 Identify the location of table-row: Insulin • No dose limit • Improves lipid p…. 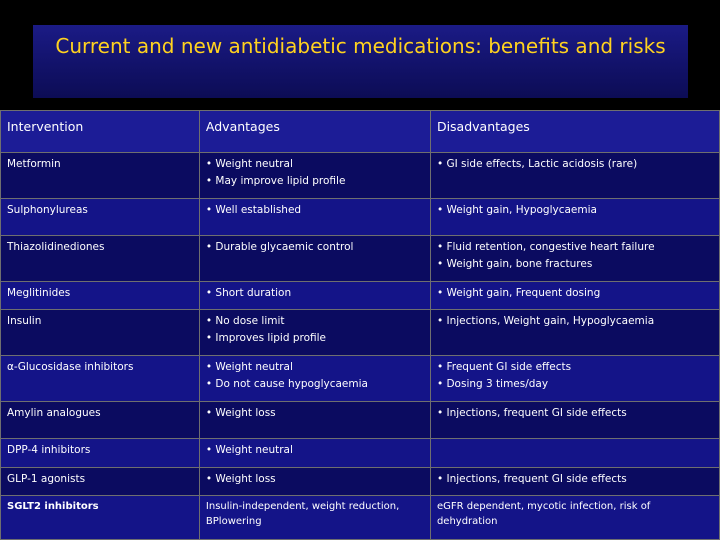
(360, 333).